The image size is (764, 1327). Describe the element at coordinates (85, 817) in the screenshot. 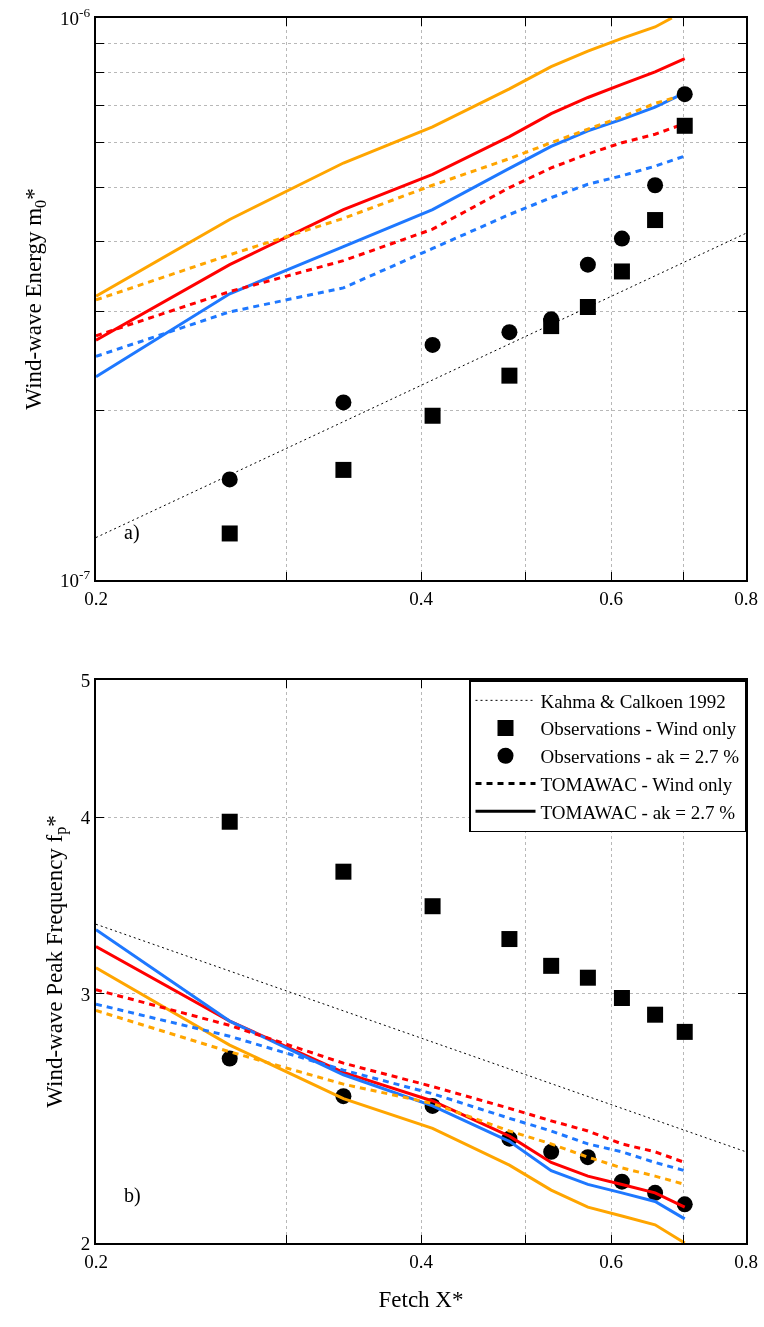

I see `y-tick-label: 4` at that location.